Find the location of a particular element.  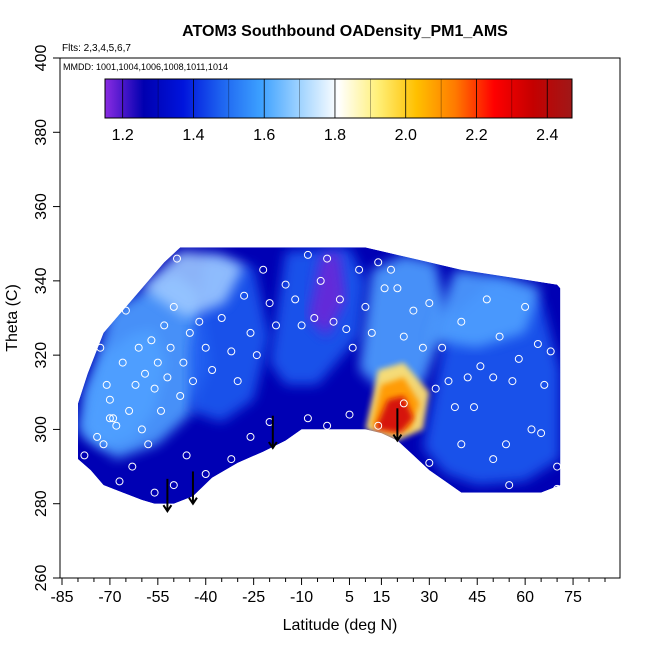

x-tick-label: -85 is located at coordinates (61, 597).